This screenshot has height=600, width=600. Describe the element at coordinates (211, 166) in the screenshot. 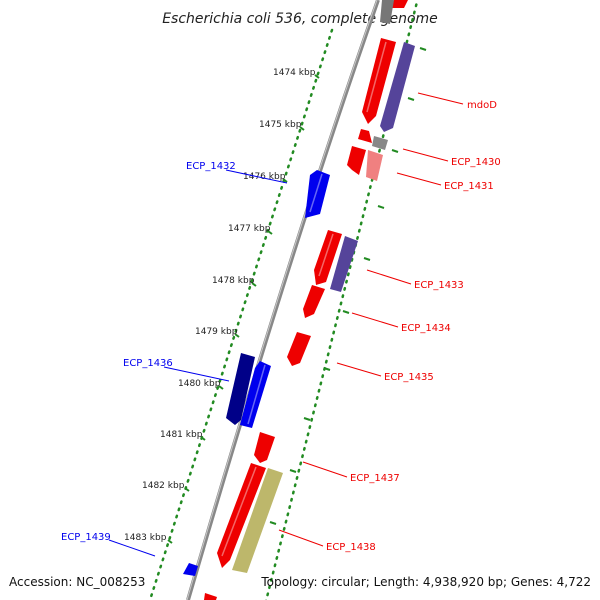

I see `gene-label-ECP_1432: ECP_1432` at that location.